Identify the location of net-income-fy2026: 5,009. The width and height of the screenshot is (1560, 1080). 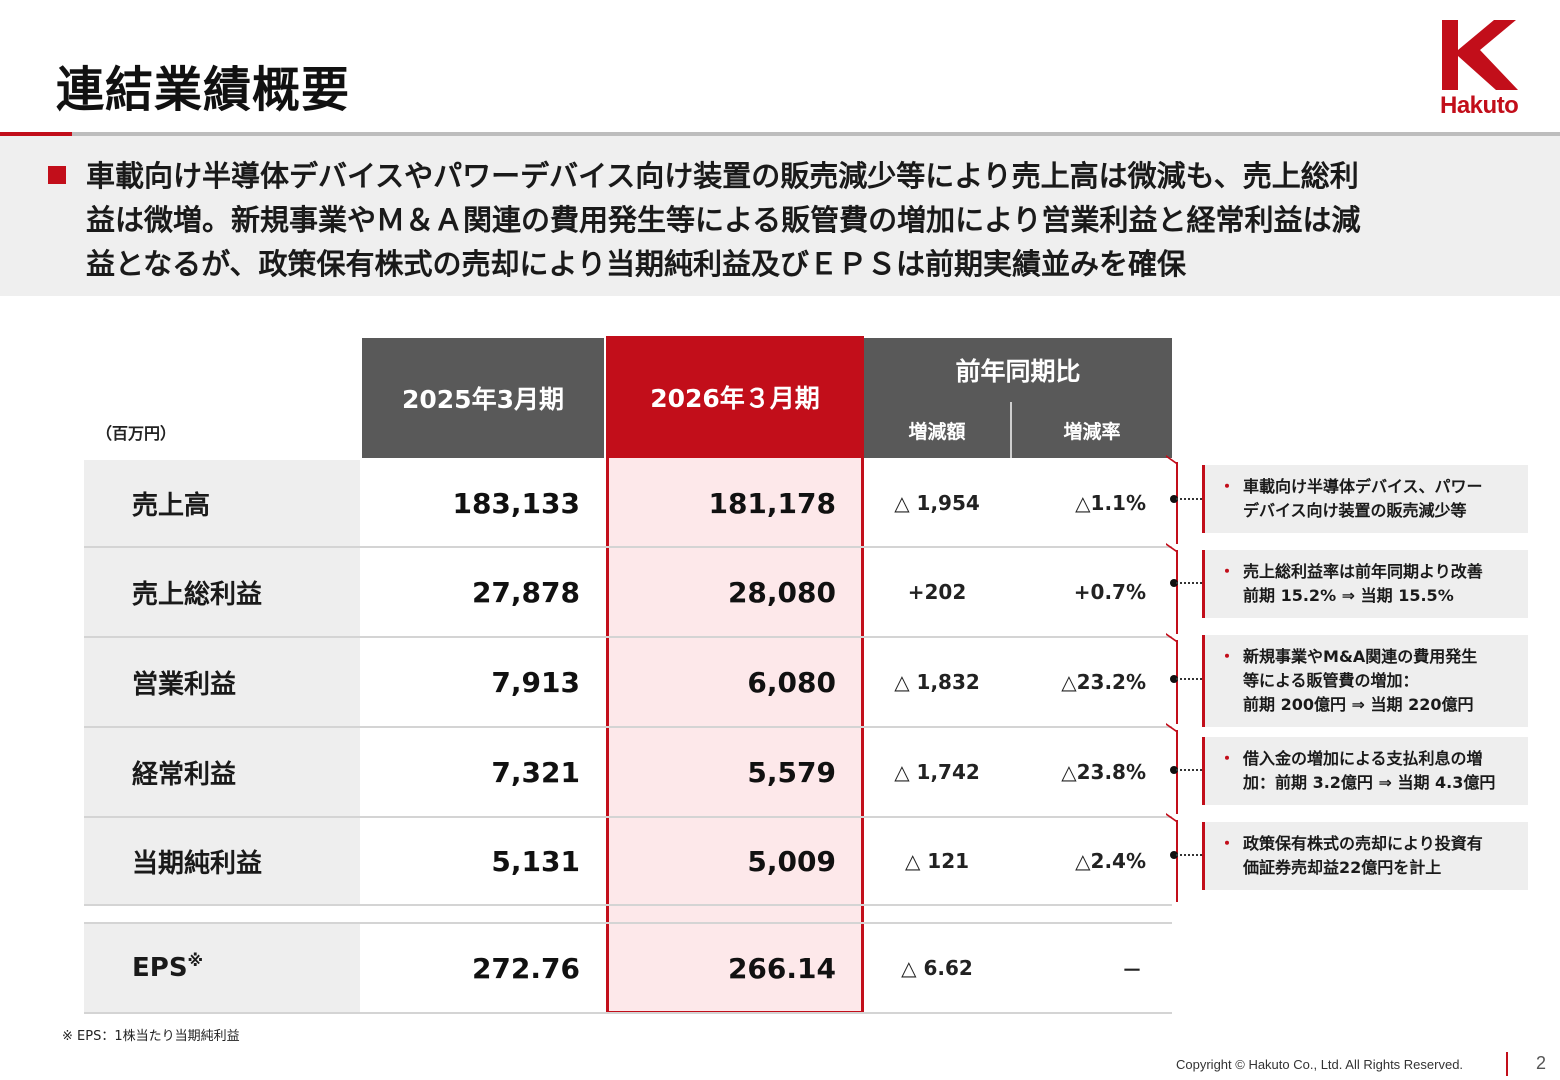
(791, 861).